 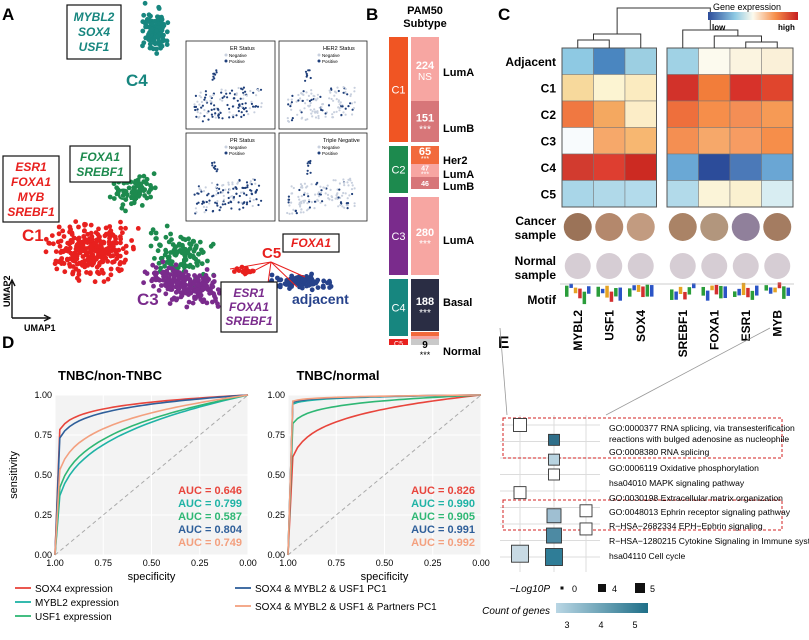 I want to click on inset-legend-neg-dot, so click(x=226, y=147).